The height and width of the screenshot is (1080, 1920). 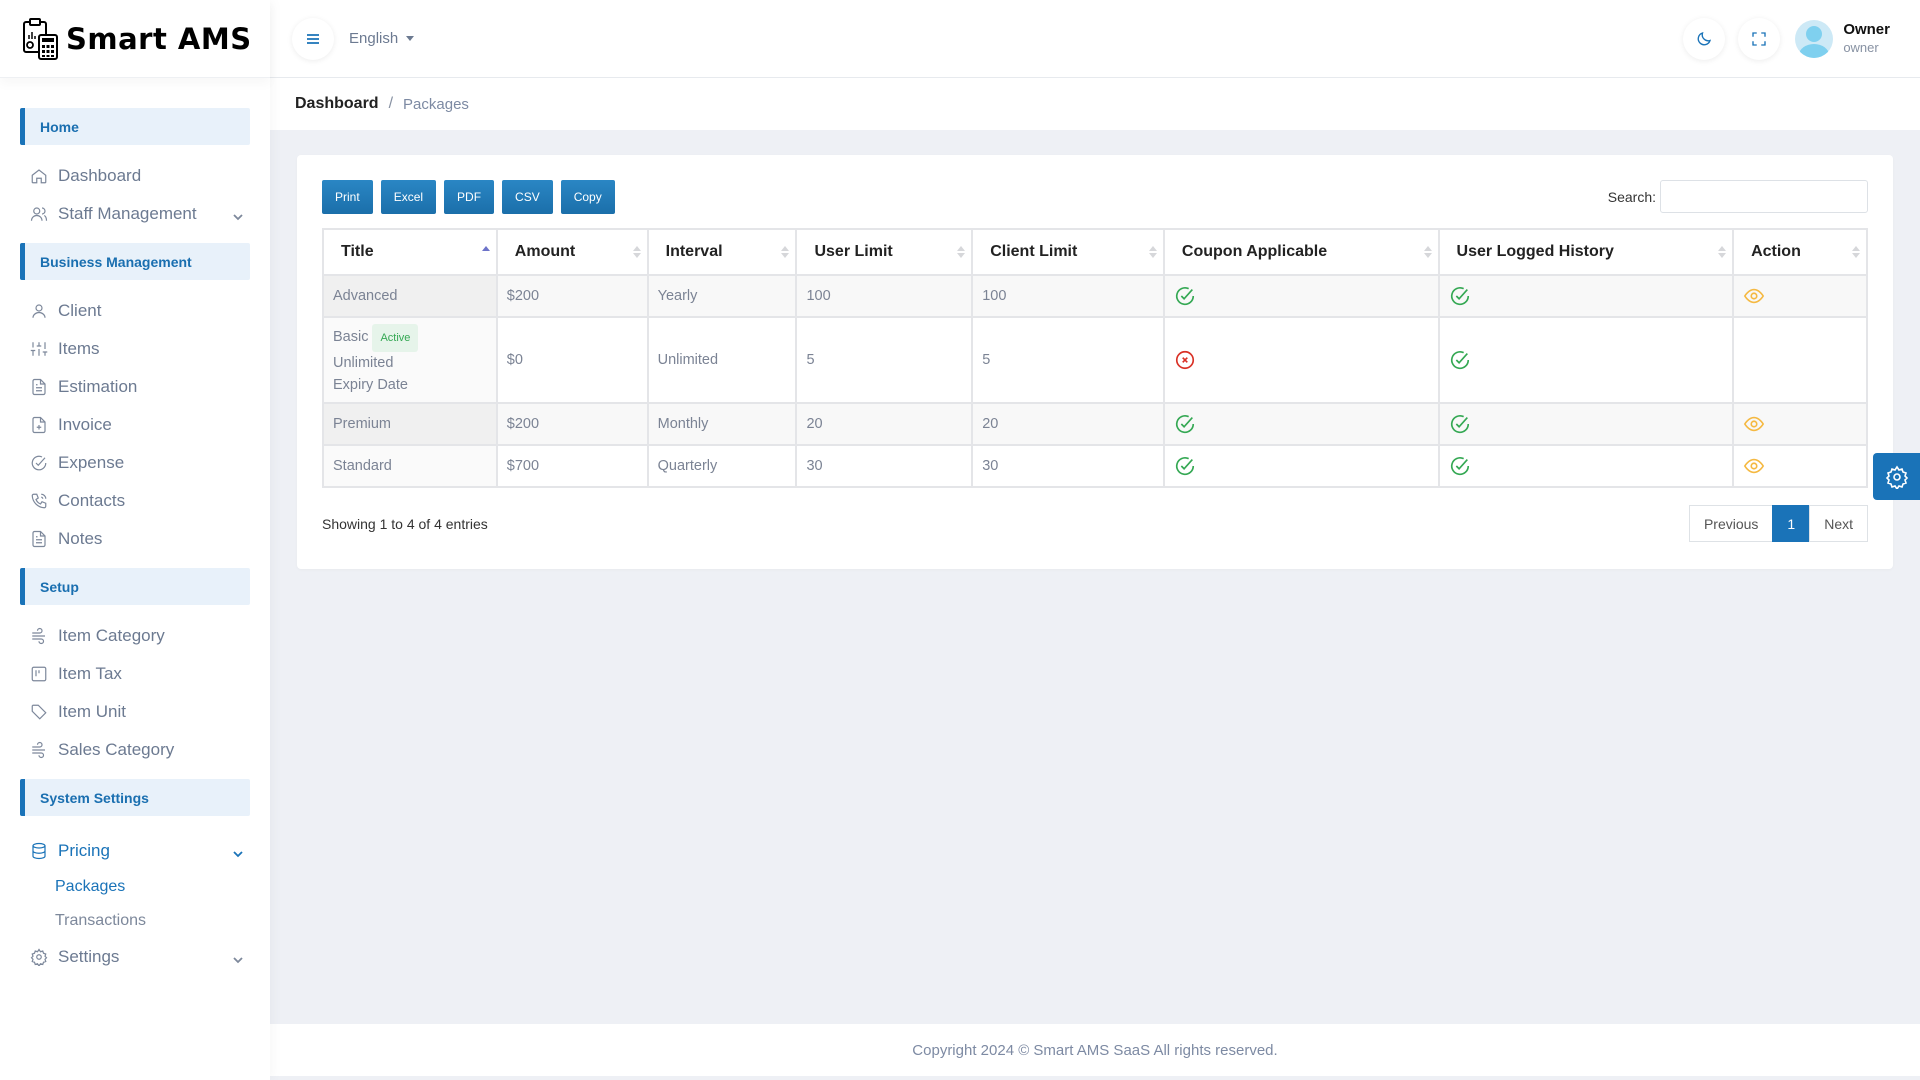 What do you see at coordinates (127, 213) in the screenshot?
I see `sidebar-item-label: Staff Management` at bounding box center [127, 213].